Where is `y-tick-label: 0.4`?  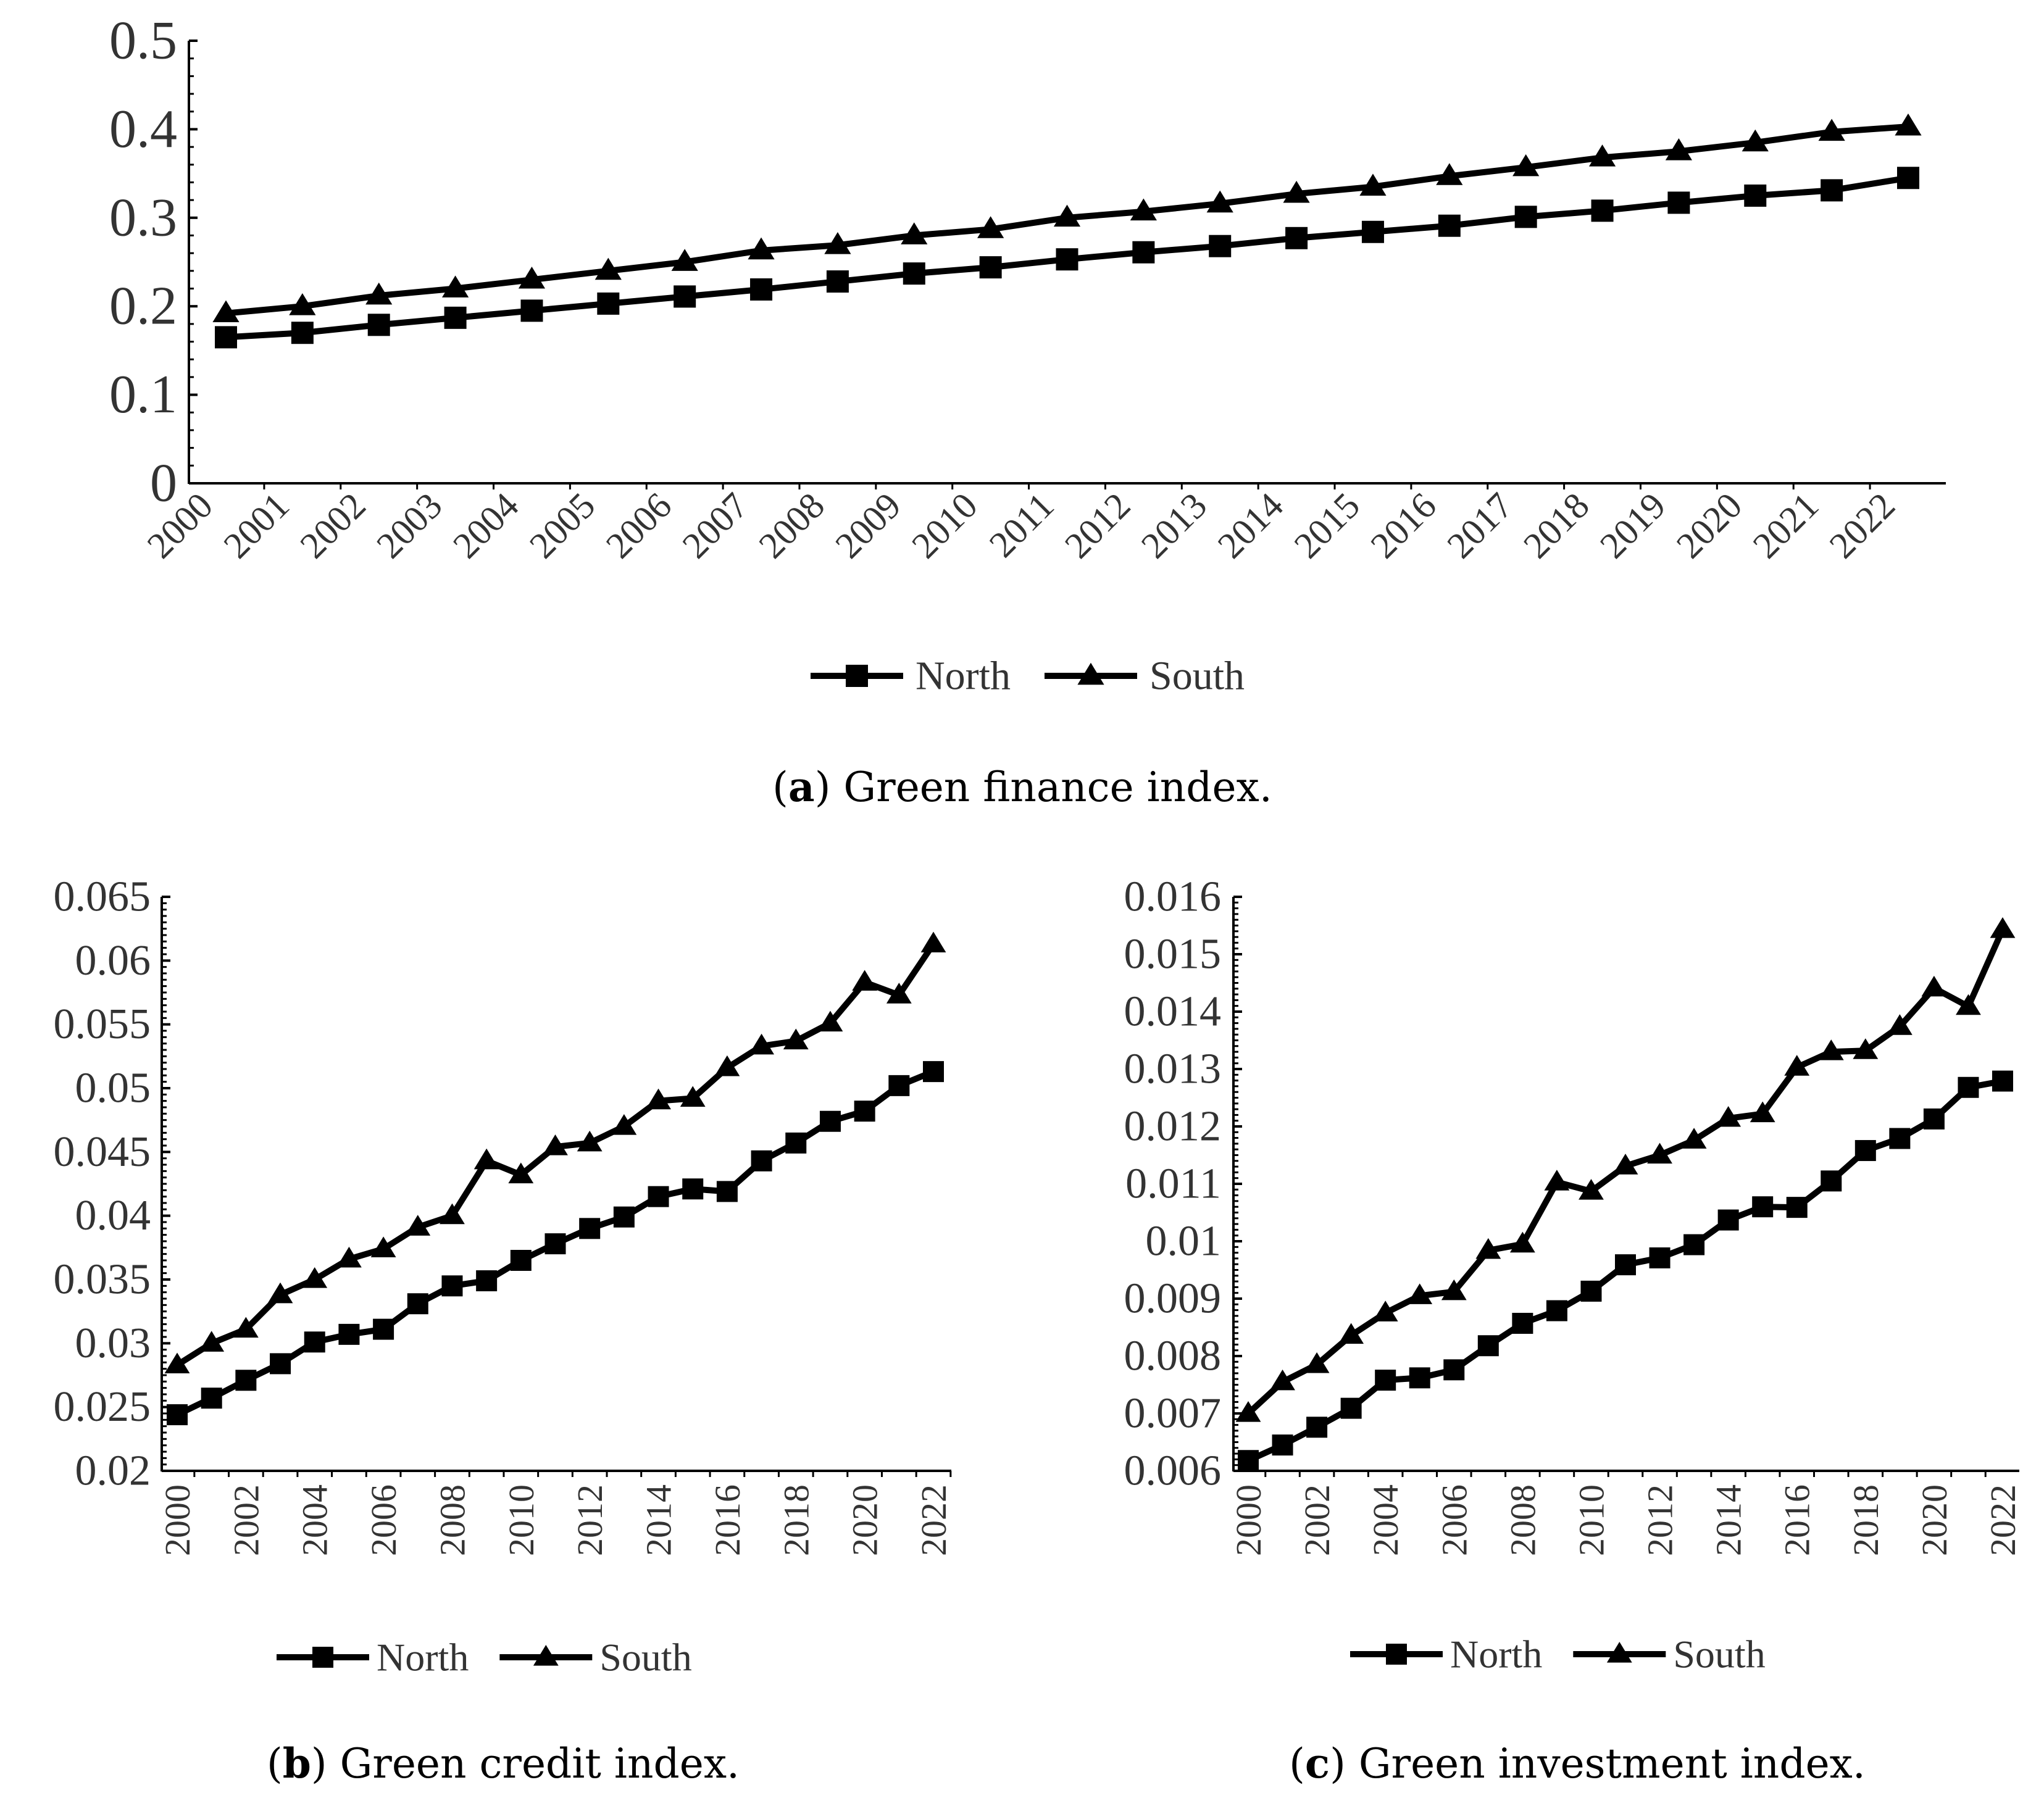
y-tick-label: 0.4 is located at coordinates (143, 129).